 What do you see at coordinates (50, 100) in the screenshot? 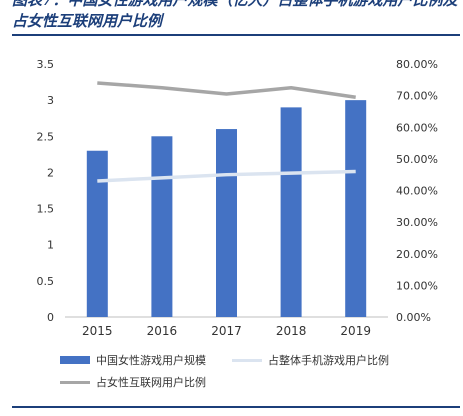
I see `left-axis-tick-label: 3` at bounding box center [50, 100].